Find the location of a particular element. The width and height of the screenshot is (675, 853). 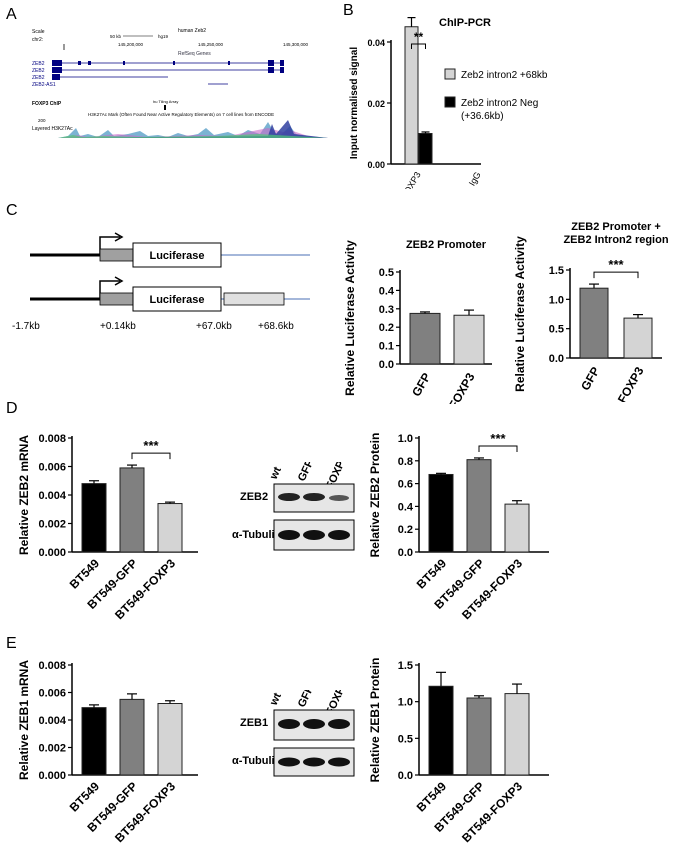

chart-zeb1-protein-ytick-label-1: 0.5 is located at coordinates (405, 739).